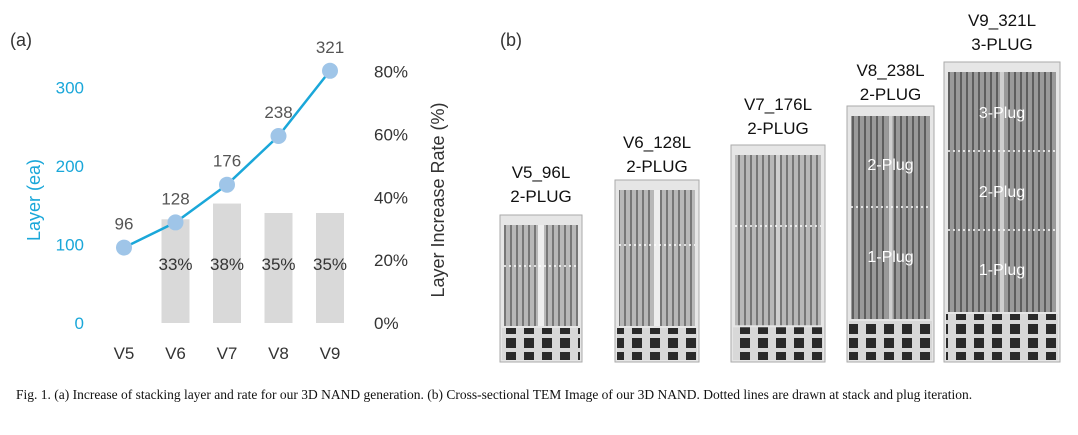  I want to click on right-axis-ticks: 0% 20% 40% 60% 80%, so click(391, 198).